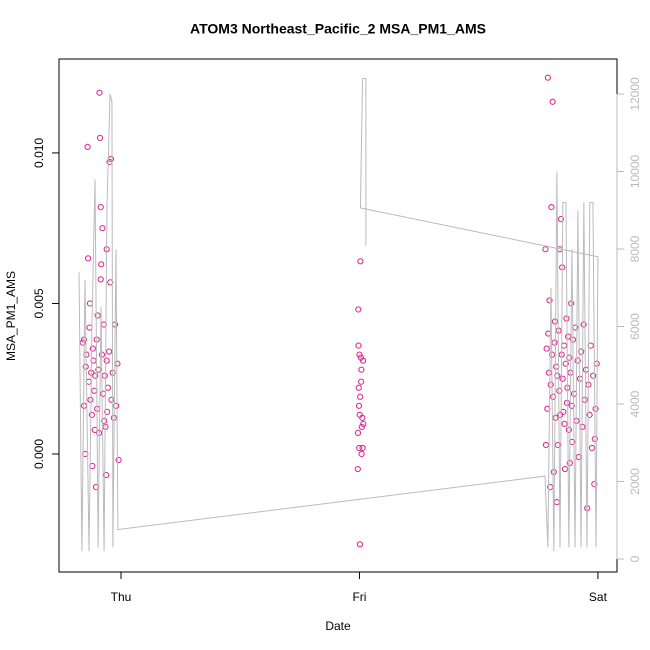 The height and width of the screenshot is (650, 650). I want to click on x-tick-label: Fri, so click(359, 597).